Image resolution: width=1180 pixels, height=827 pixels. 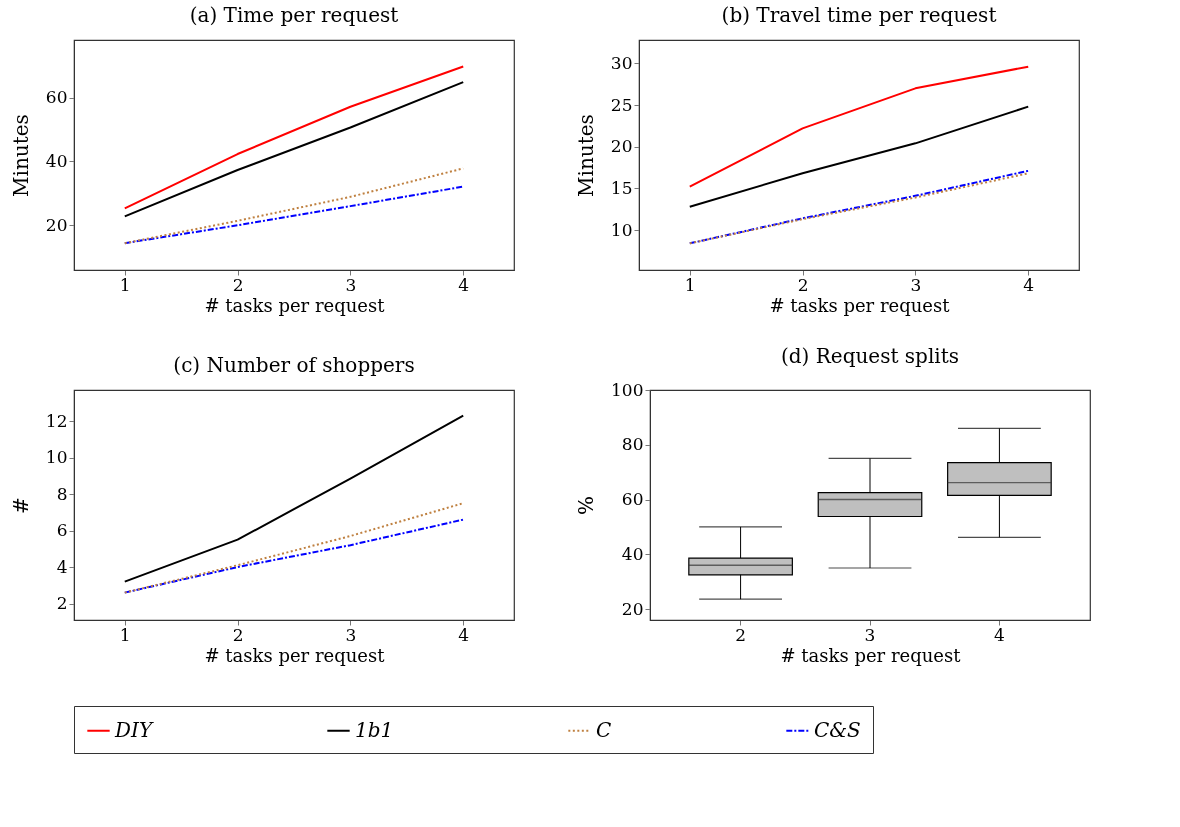 What do you see at coordinates (870, 356) in the screenshot?
I see `chart-title: (d) Request splits` at bounding box center [870, 356].